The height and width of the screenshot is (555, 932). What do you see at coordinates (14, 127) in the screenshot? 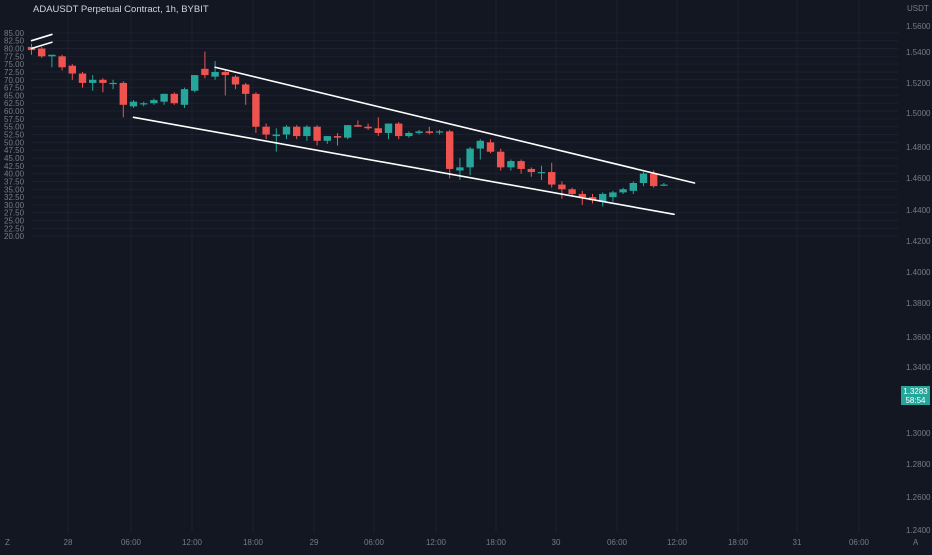
I see `left-axis-tick-label: 55.00` at bounding box center [14, 127].